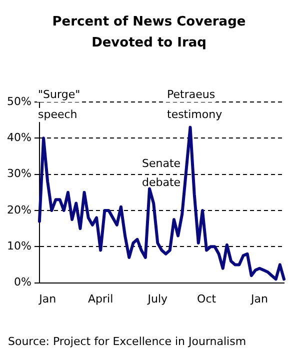  What do you see at coordinates (101, 299) in the screenshot?
I see `x-tick-label: April` at bounding box center [101, 299].